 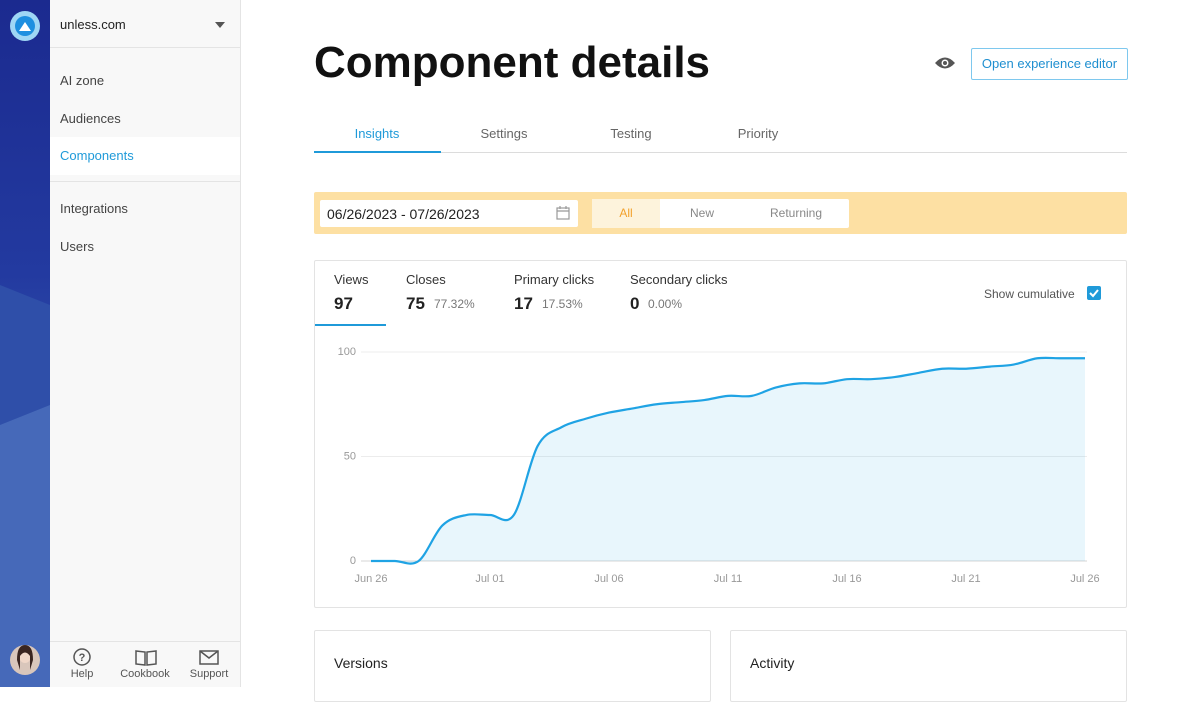 What do you see at coordinates (353, 561) in the screenshot?
I see `y-tick-label: 0` at bounding box center [353, 561].